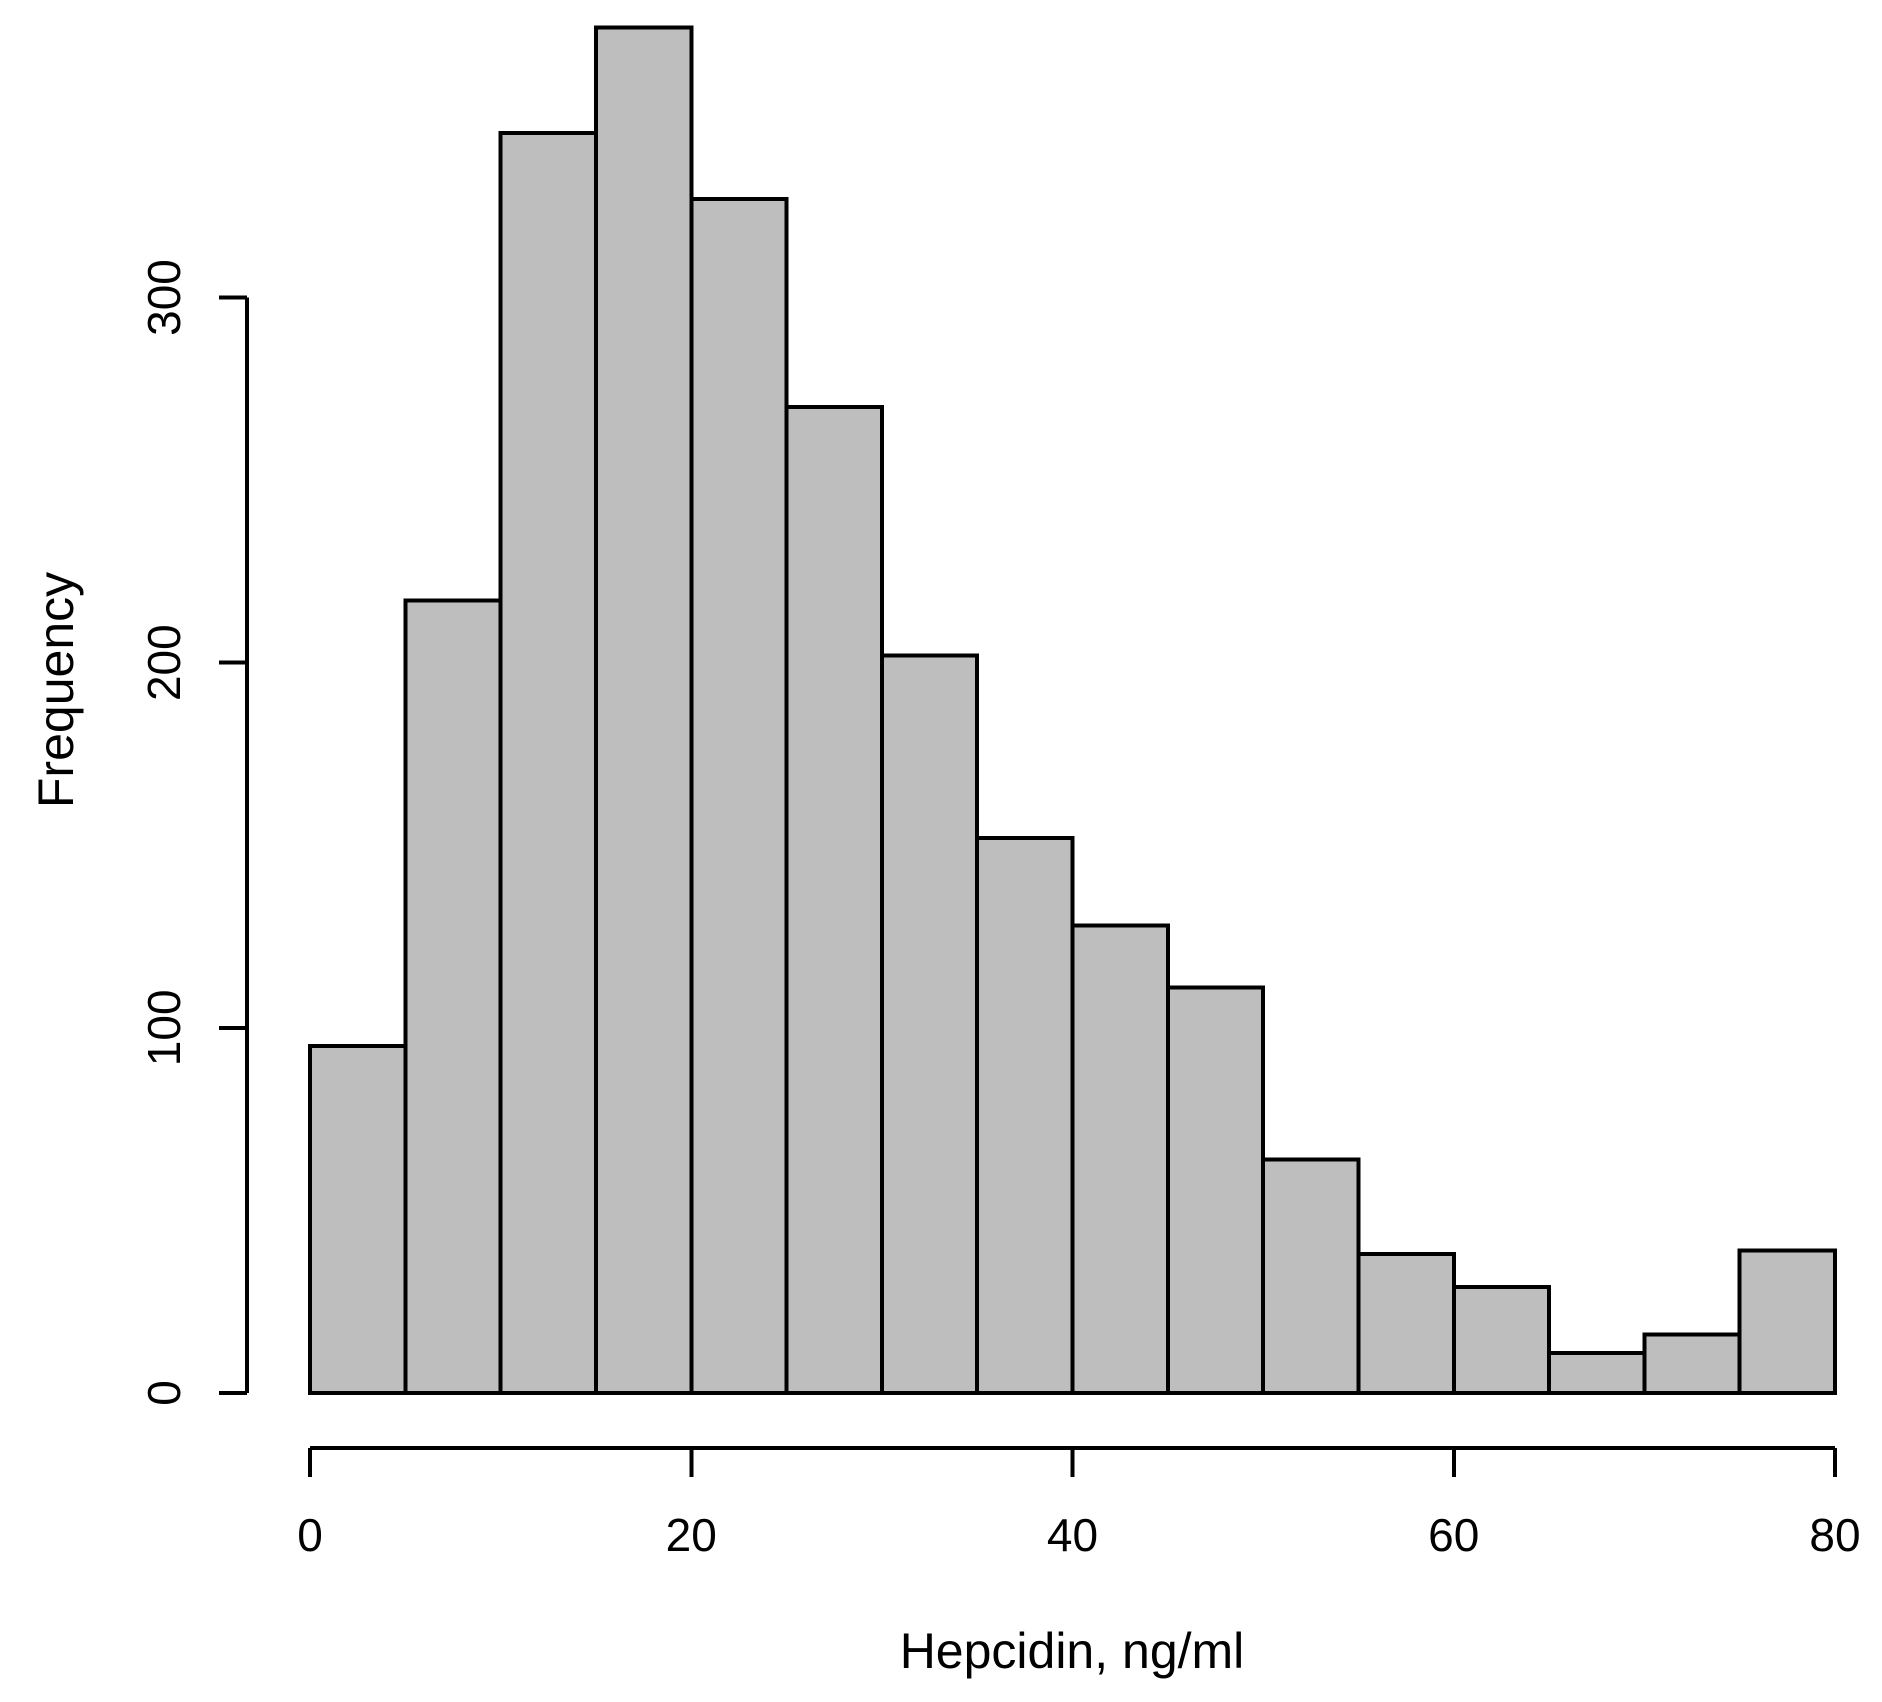 The height and width of the screenshot is (1702, 1882). What do you see at coordinates (164, 1027) in the screenshot?
I see `y-tick-label: 100` at bounding box center [164, 1027].